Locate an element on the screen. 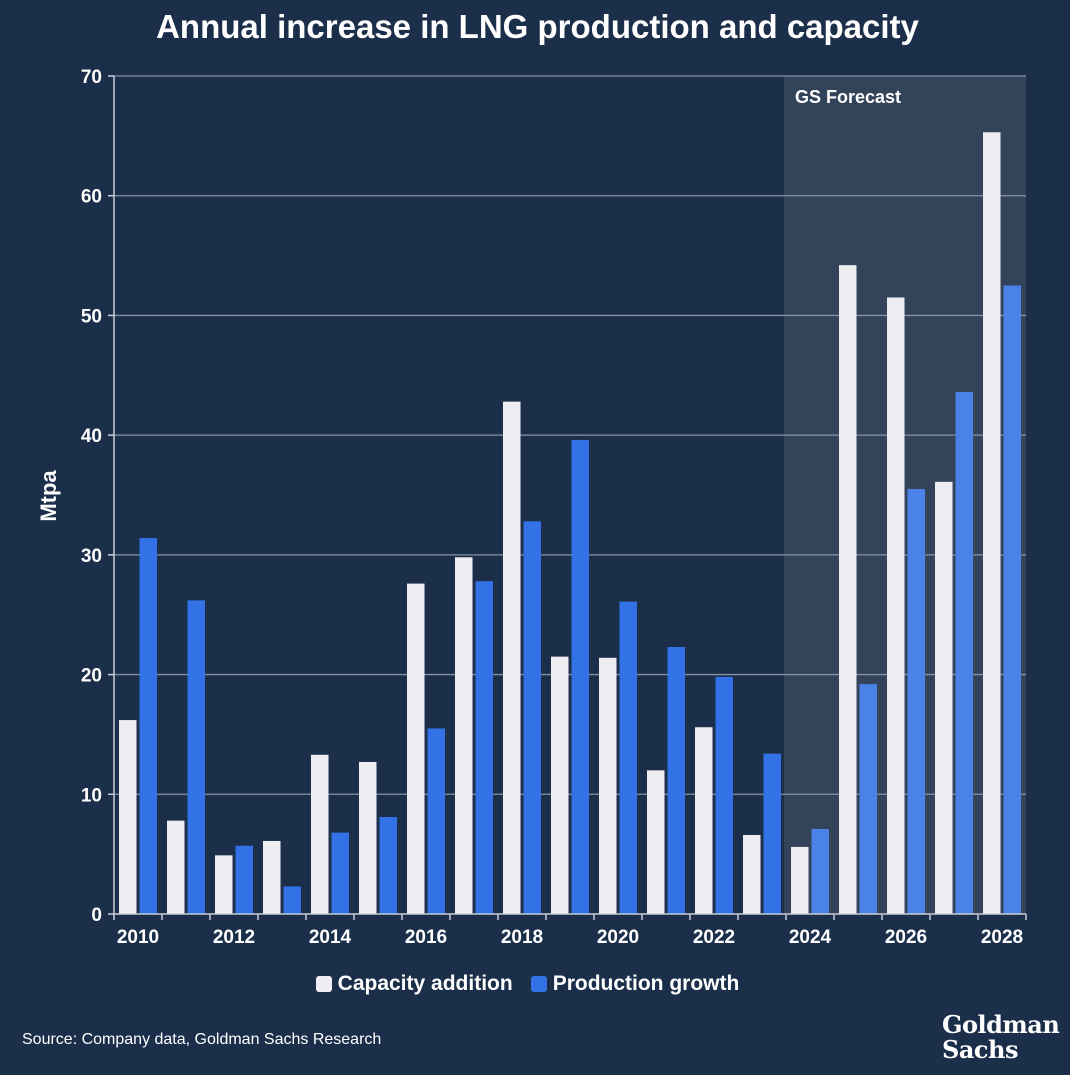 This screenshot has width=1070, height=1075. y-tick-label-40: 40 is located at coordinates (91, 436).